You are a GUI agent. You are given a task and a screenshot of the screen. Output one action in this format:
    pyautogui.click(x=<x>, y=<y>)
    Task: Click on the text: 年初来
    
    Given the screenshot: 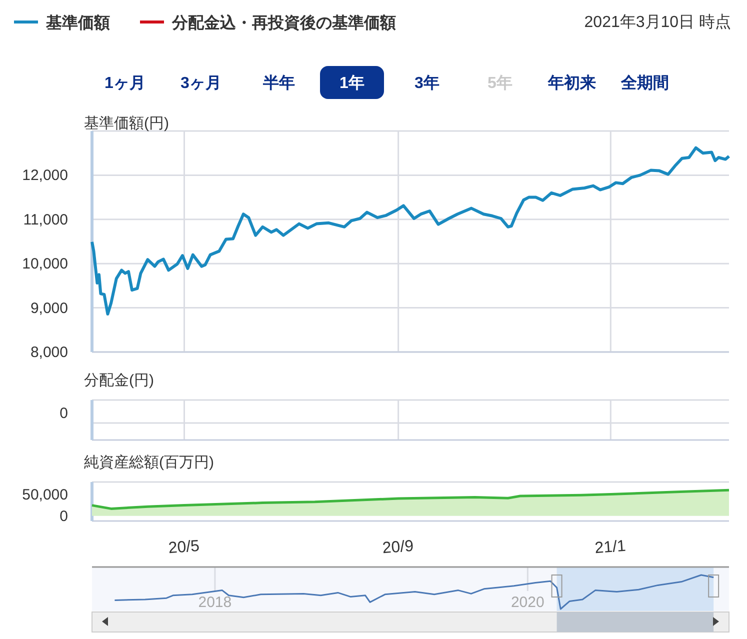 What is the action you would take?
    pyautogui.click(x=571, y=83)
    